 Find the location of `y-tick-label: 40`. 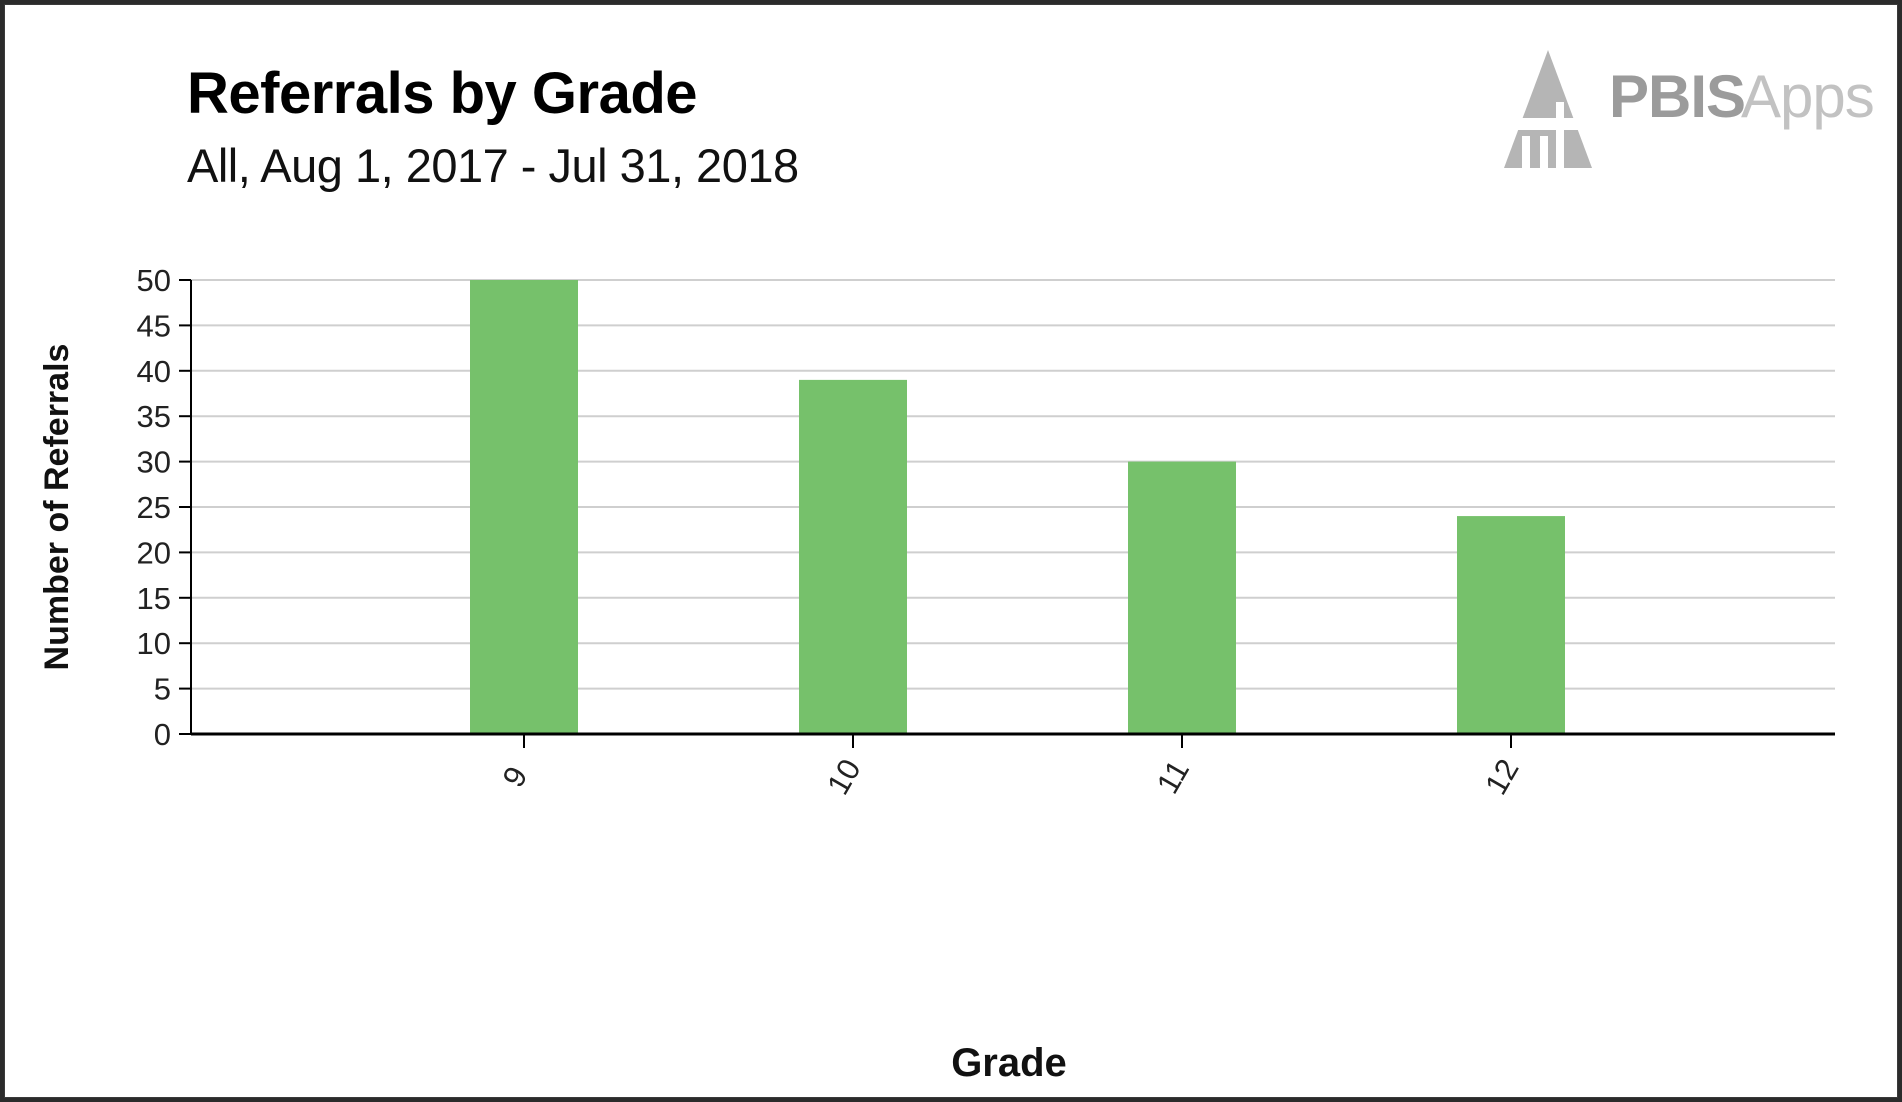

y-tick-label: 40 is located at coordinates (154, 371).